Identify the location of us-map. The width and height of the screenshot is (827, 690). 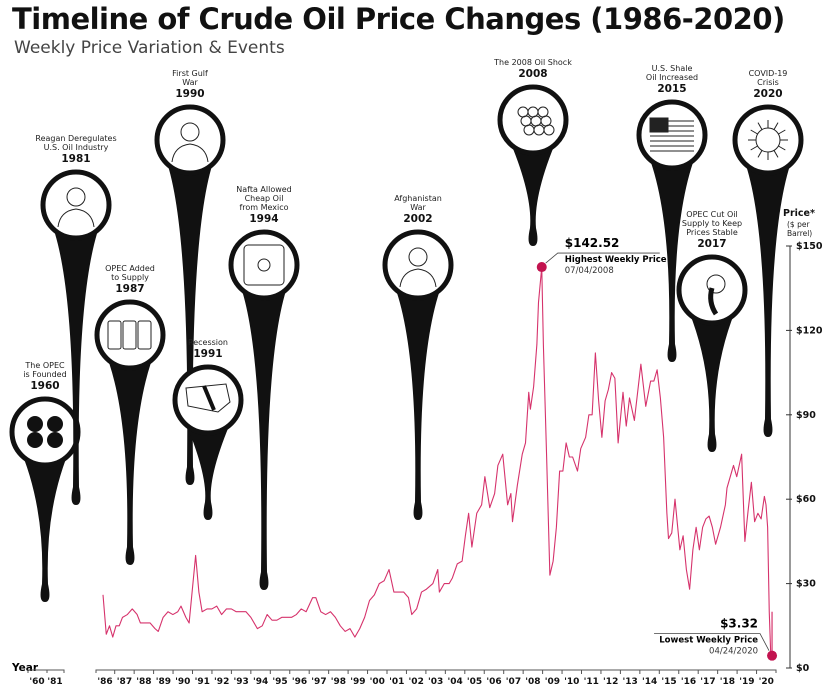
(208, 398).